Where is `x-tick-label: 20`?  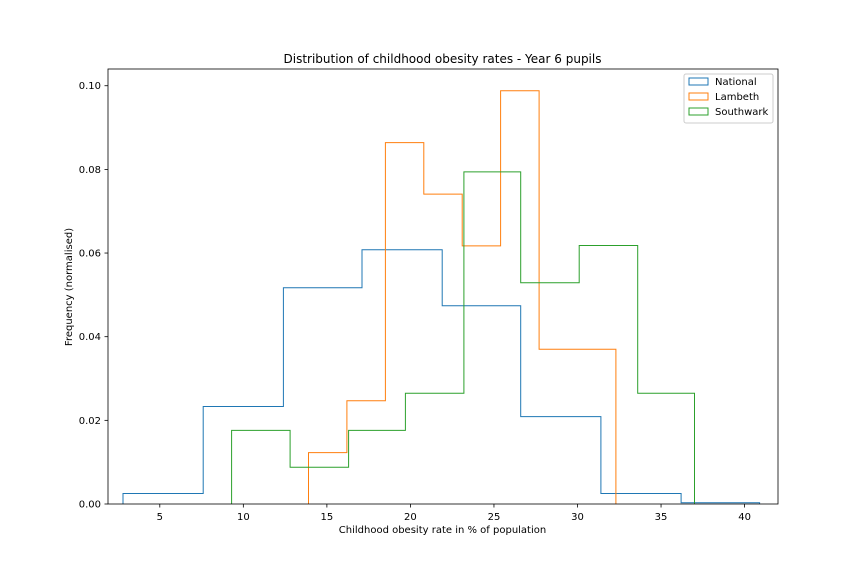
x-tick-label: 20 is located at coordinates (410, 517).